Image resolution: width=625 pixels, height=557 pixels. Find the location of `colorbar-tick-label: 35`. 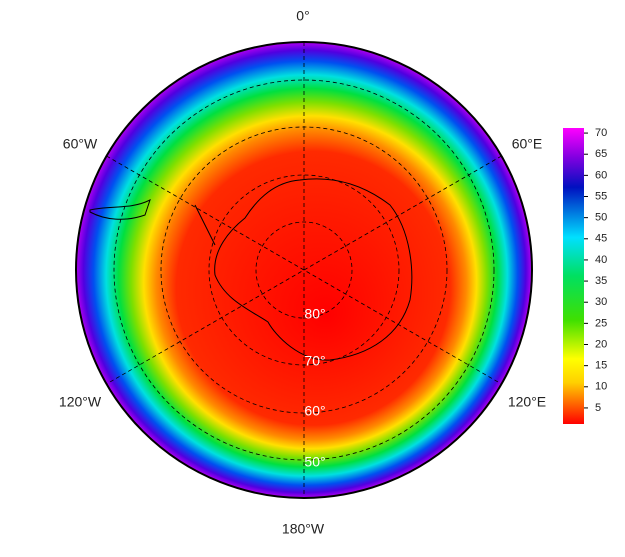

colorbar-tick-label: 35 is located at coordinates (601, 281).